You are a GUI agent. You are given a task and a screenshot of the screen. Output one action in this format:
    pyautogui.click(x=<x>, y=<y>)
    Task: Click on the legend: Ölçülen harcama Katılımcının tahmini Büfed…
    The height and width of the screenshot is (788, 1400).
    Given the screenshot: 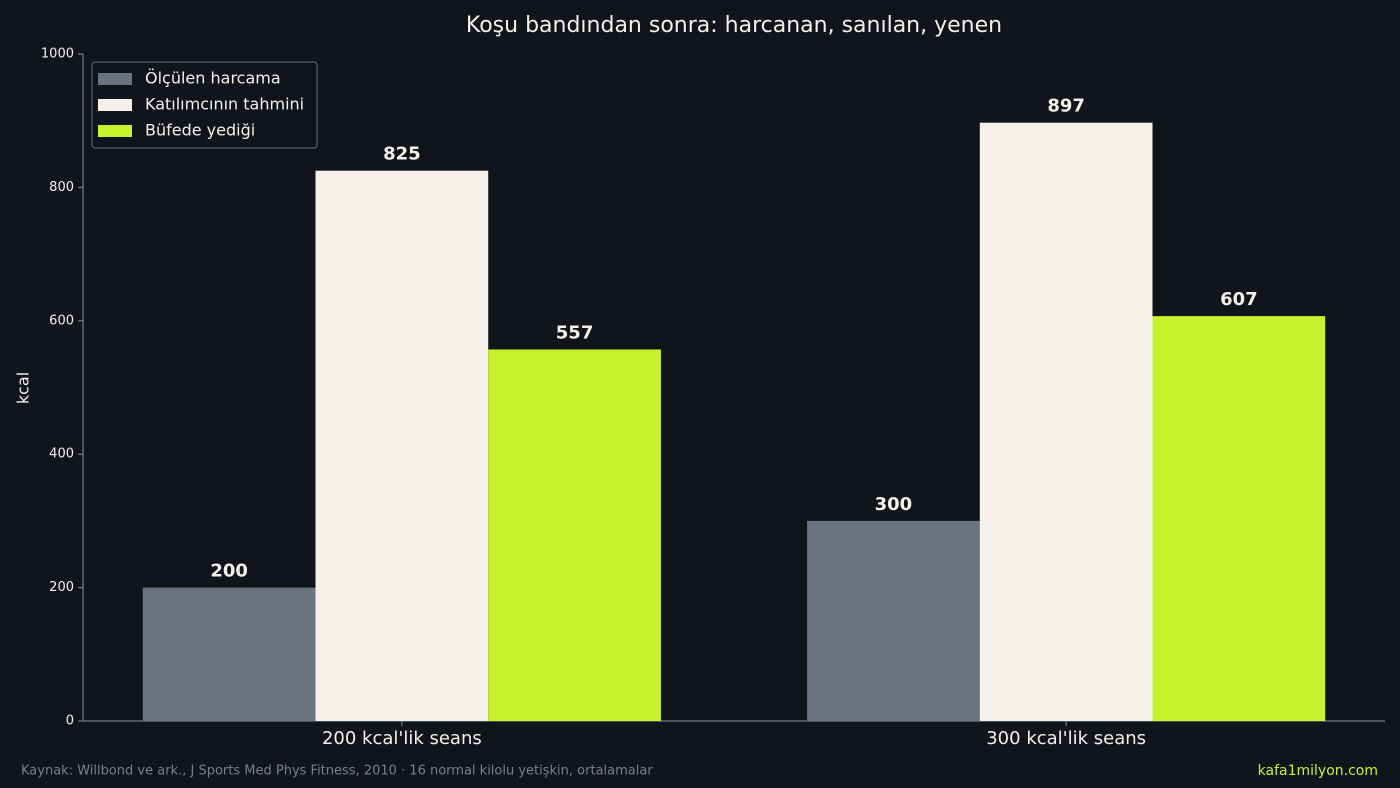 What is the action you would take?
    pyautogui.click(x=204, y=105)
    